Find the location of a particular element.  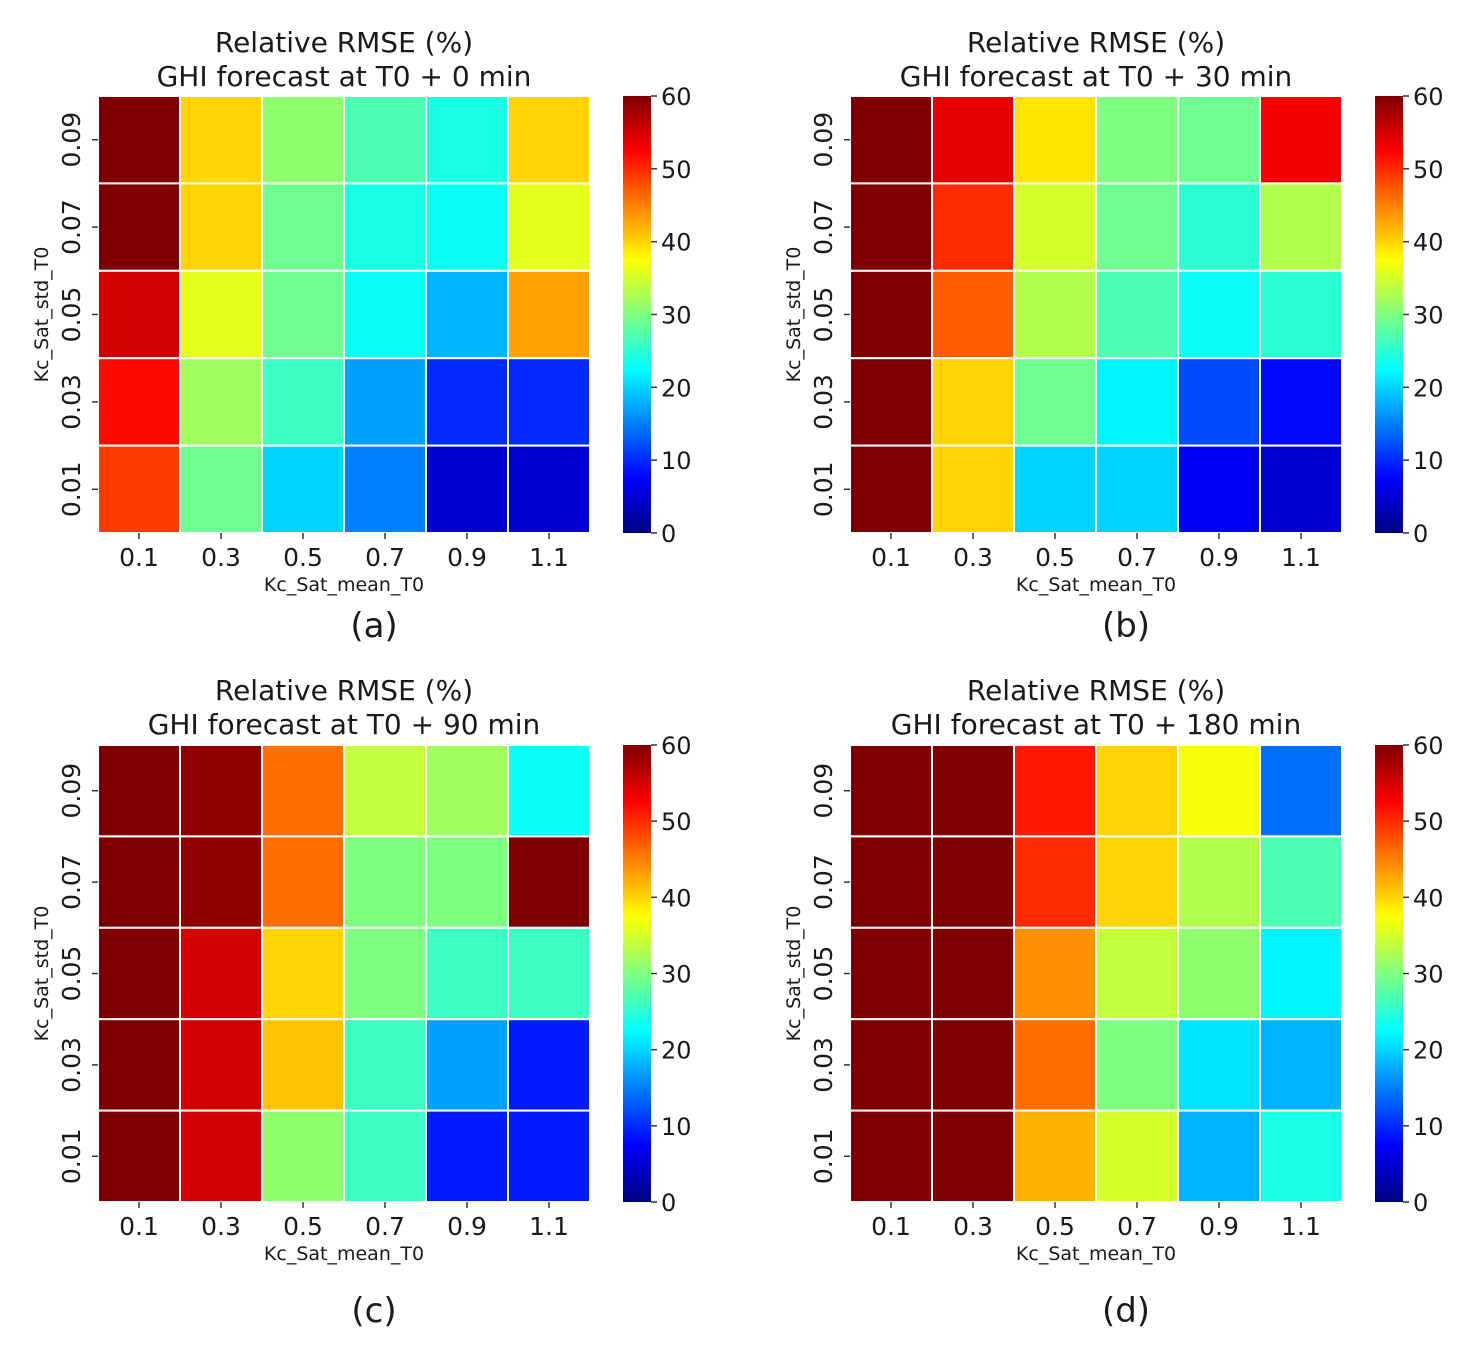

chart-title-line2: GHI forecast at T0 + 0 min is located at coordinates (344, 76).